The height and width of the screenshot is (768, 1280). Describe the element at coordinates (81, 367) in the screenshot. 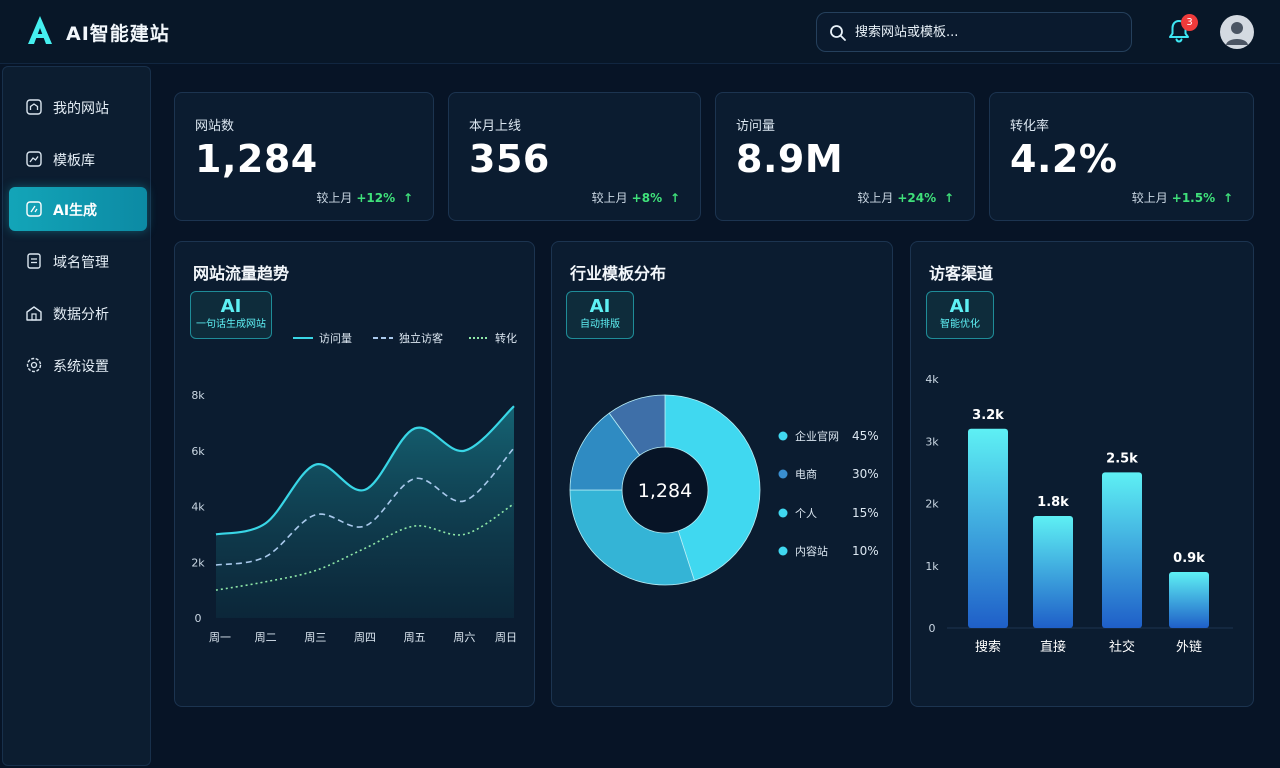

I see `sidebar-item-label: 系统设置` at that location.